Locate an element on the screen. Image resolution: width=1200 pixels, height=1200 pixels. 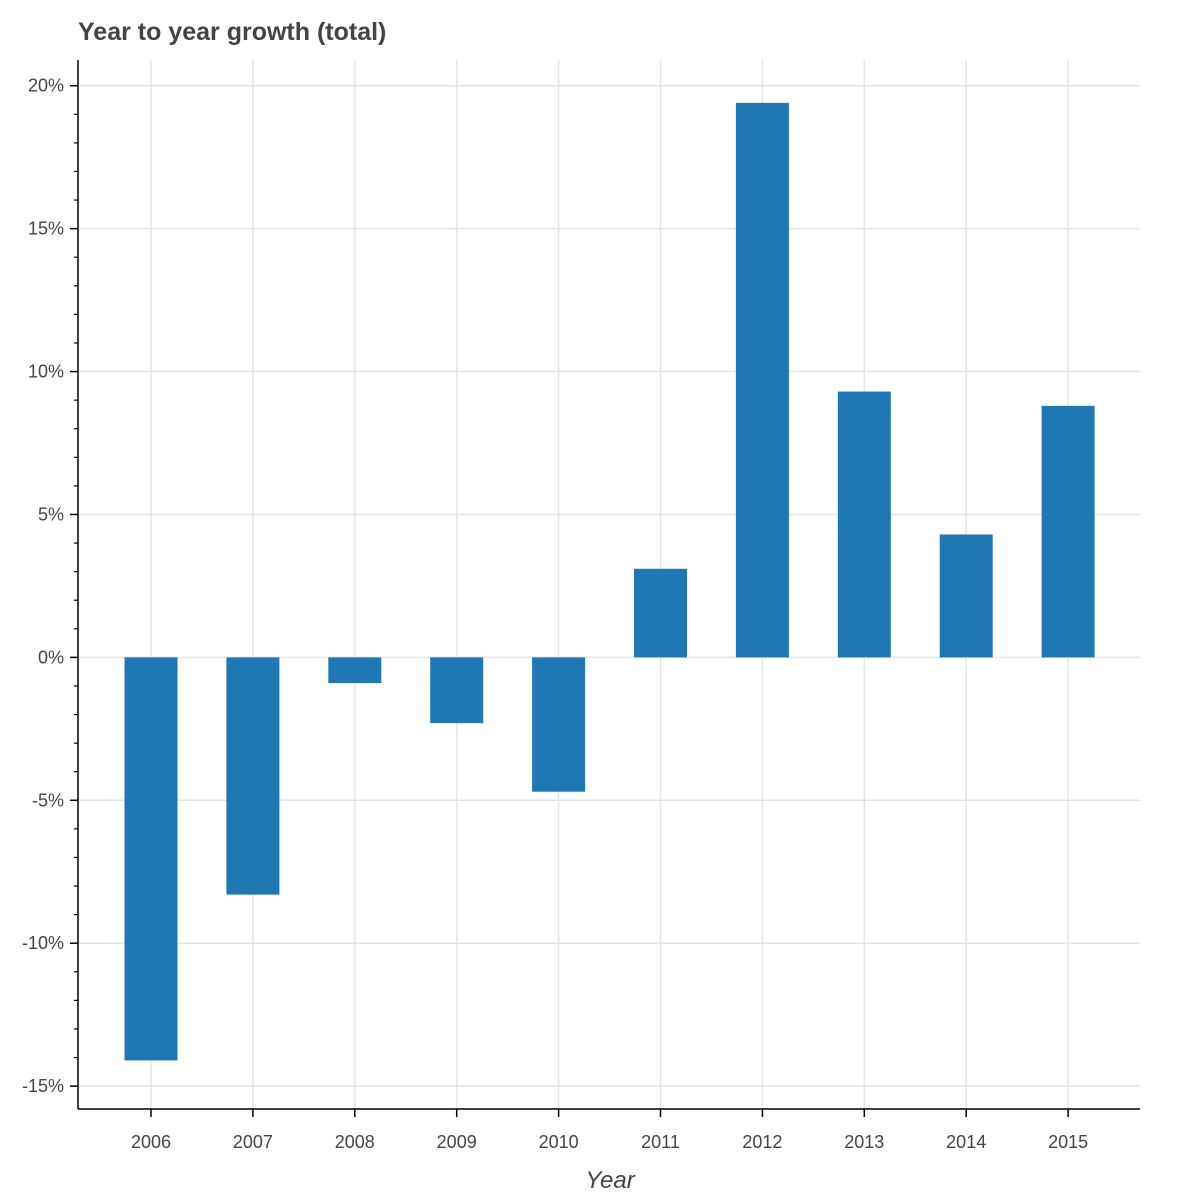
bar-2006 is located at coordinates (151, 859).